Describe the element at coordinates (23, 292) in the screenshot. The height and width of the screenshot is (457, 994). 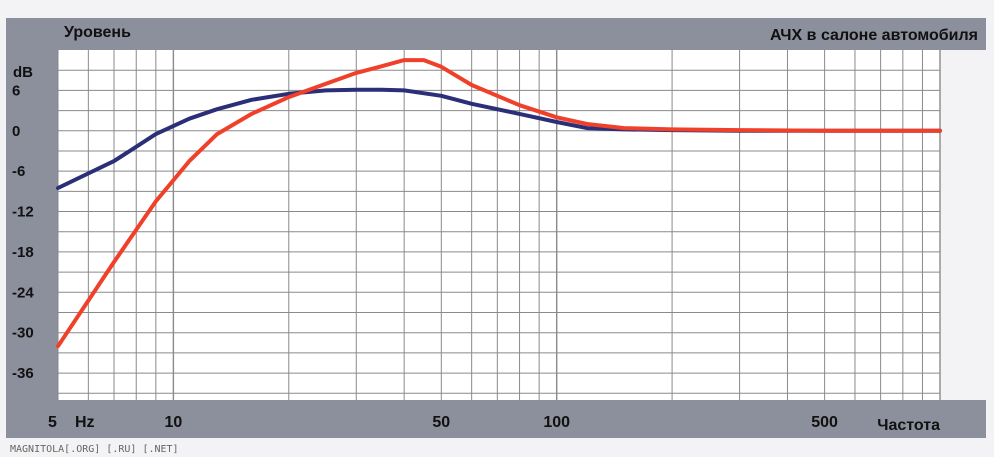
I see `y-tick-label: -24` at that location.